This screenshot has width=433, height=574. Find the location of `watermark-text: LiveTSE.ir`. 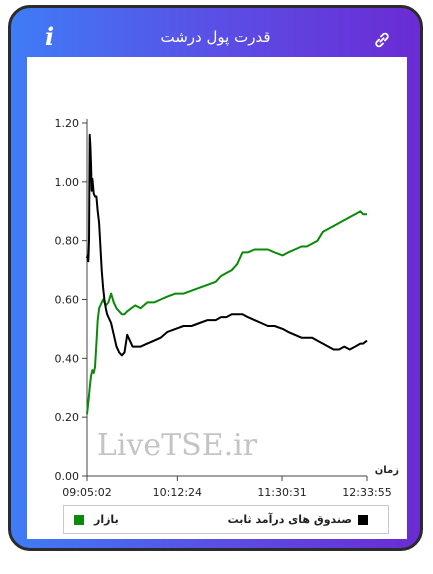

watermark-text: LiveTSE.ir is located at coordinates (177, 445).